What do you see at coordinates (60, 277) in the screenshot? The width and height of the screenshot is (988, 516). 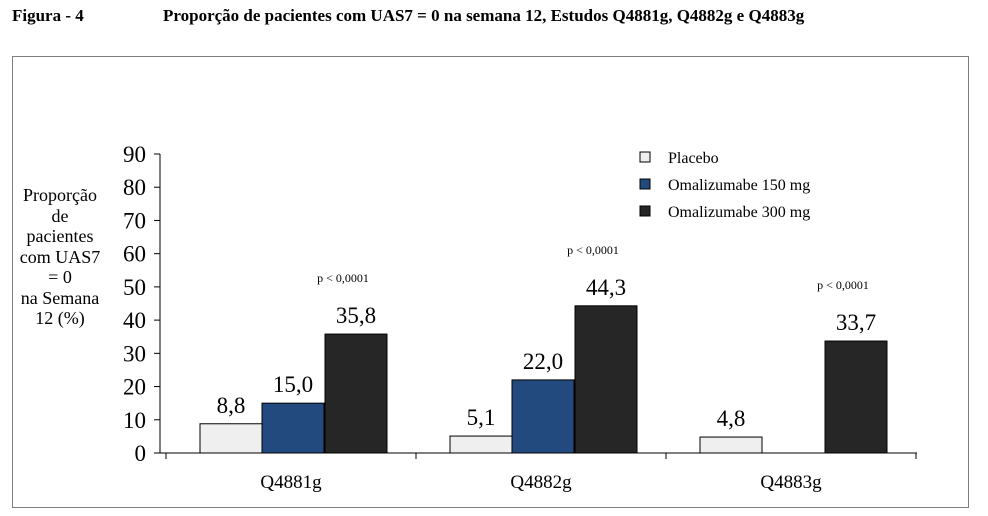 I see `y-axis-label-line: = 0` at bounding box center [60, 277].